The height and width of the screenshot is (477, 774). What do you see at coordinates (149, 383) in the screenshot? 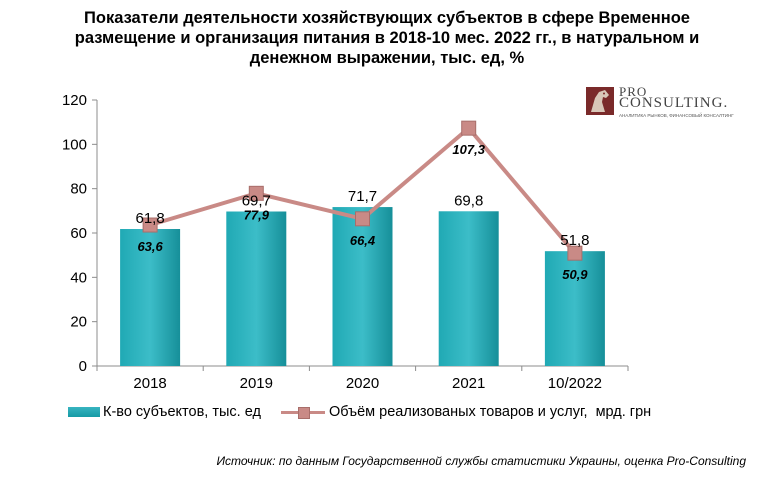
I see `x-category-label: 2018` at bounding box center [149, 383].